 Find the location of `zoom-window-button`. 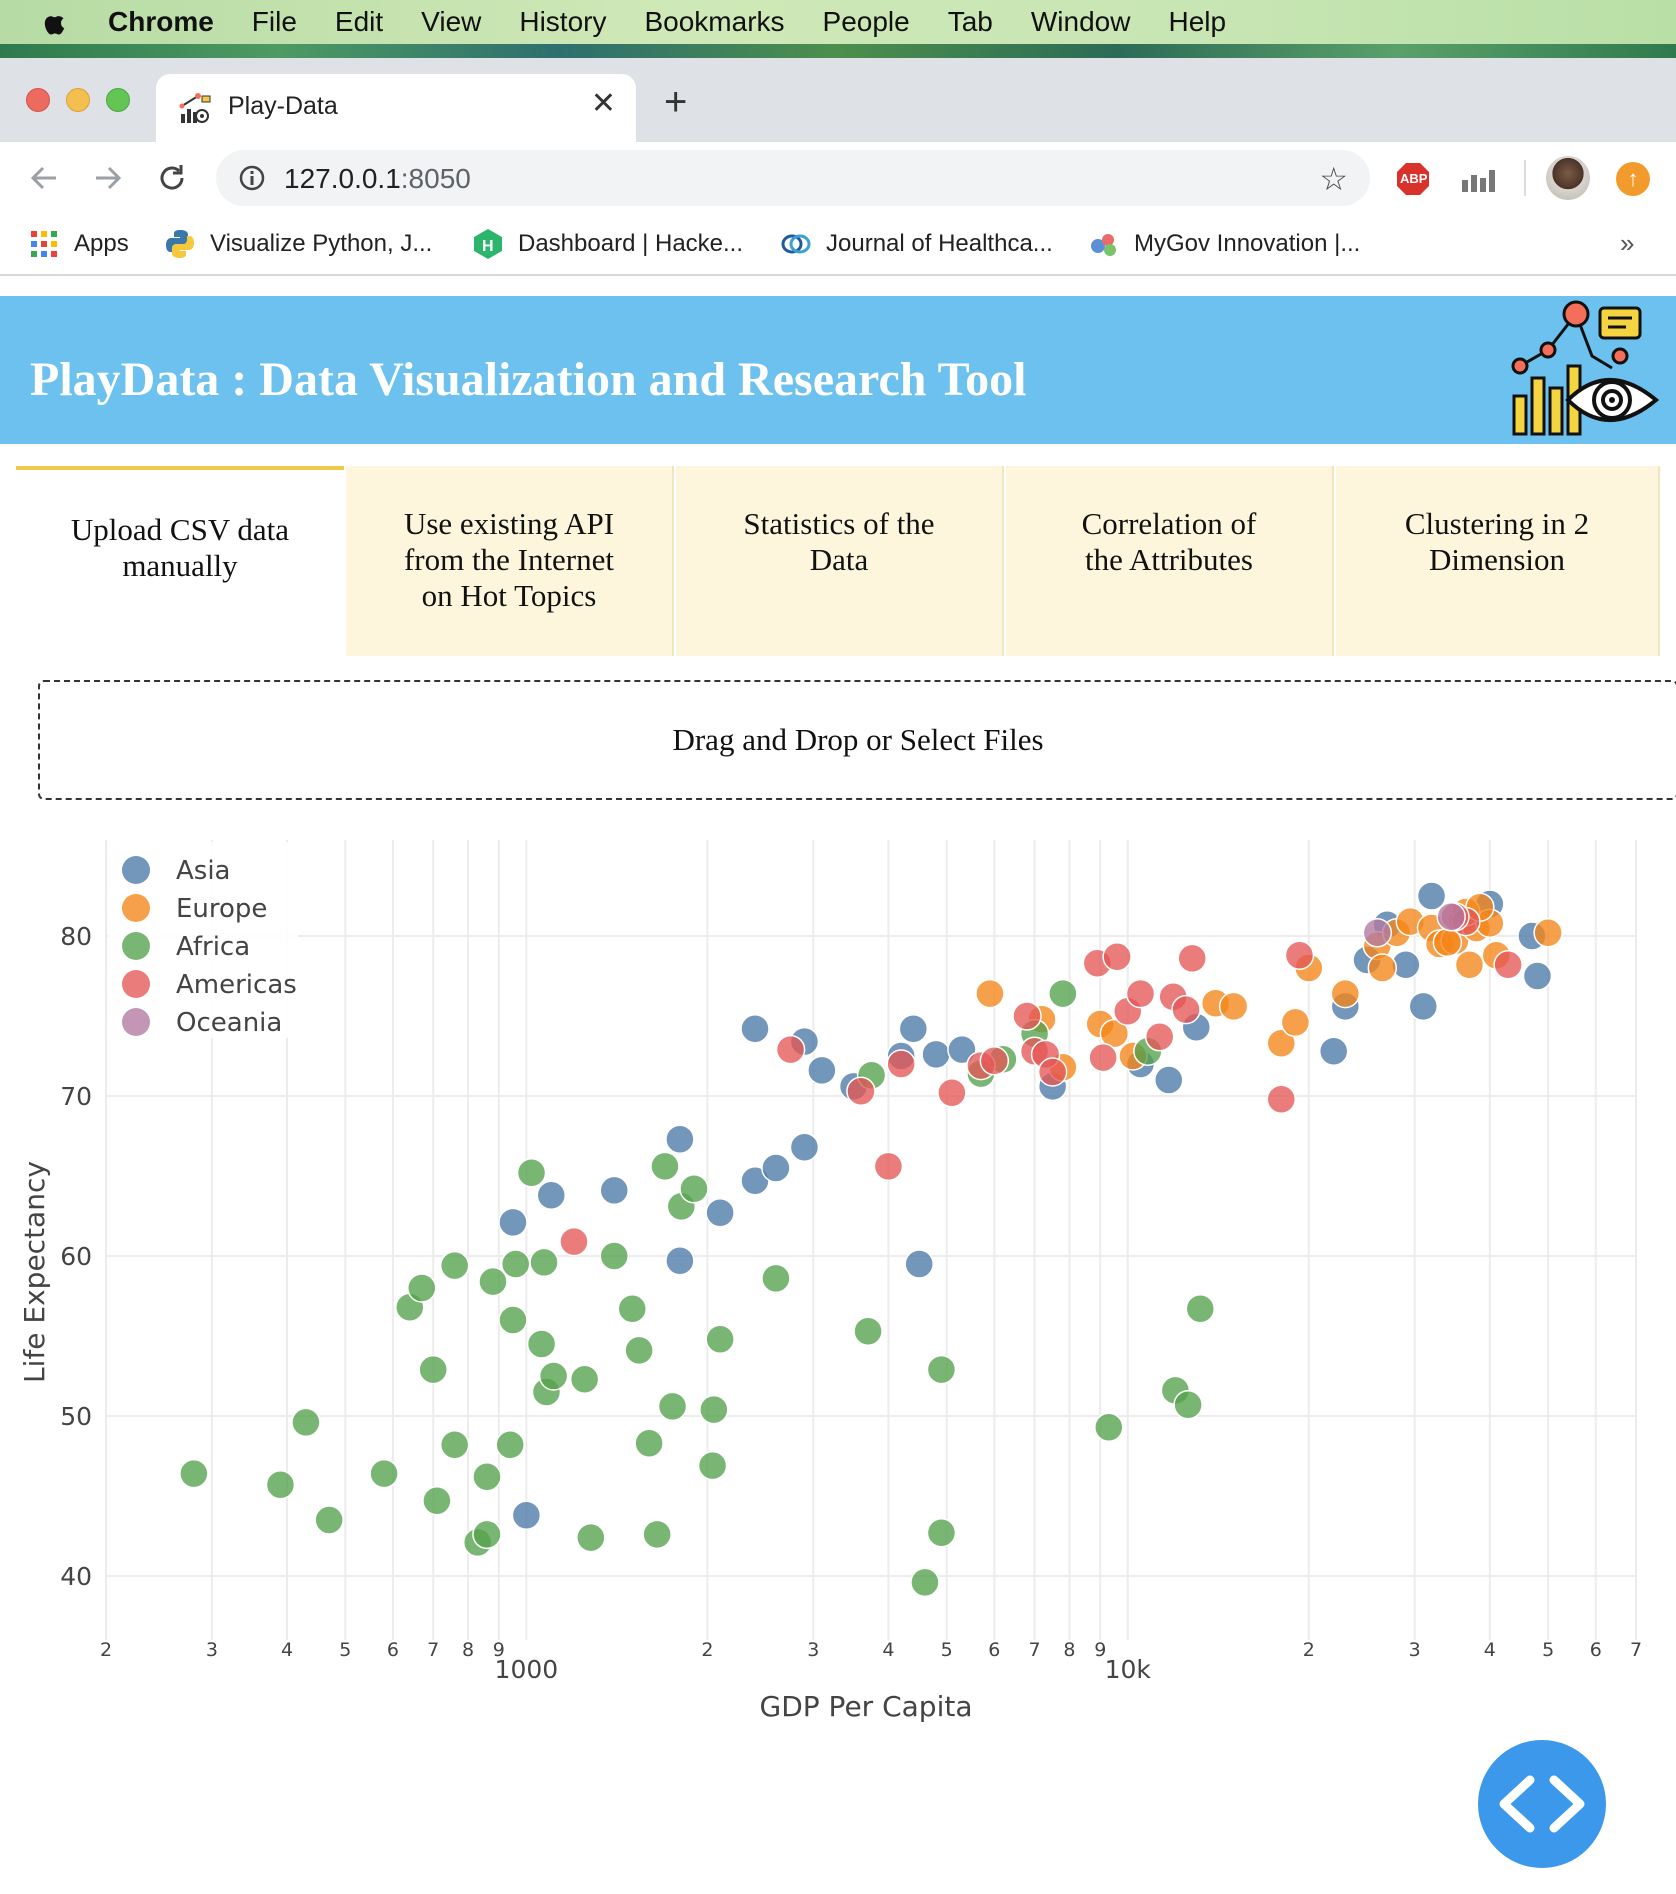

zoom-window-button is located at coordinates (118, 100).